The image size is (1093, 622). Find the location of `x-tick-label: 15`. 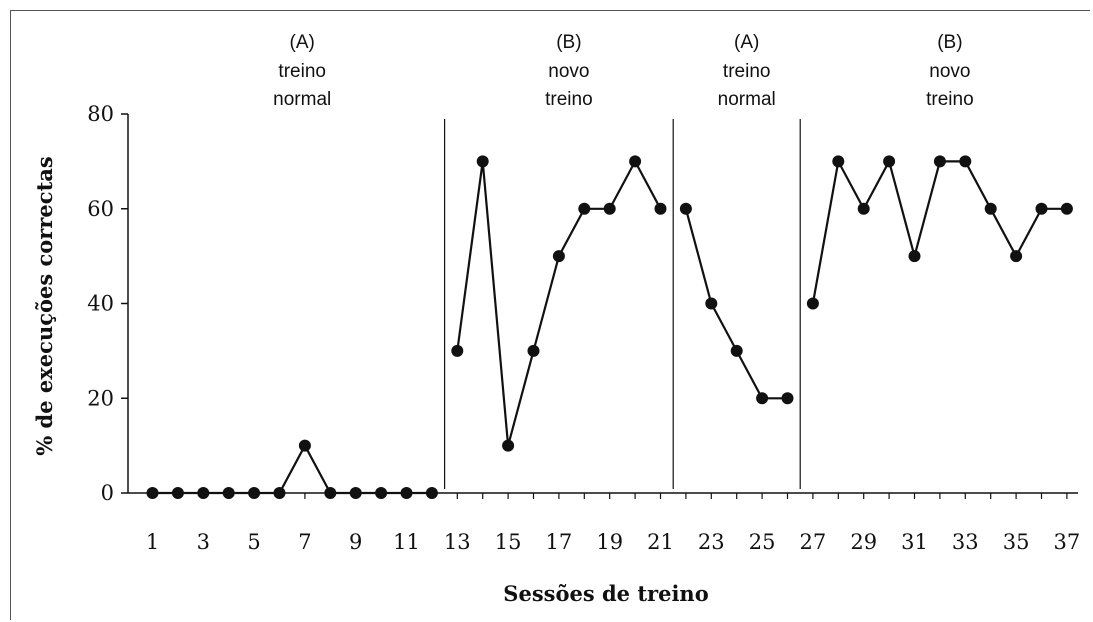

x-tick-label: 15 is located at coordinates (508, 542).